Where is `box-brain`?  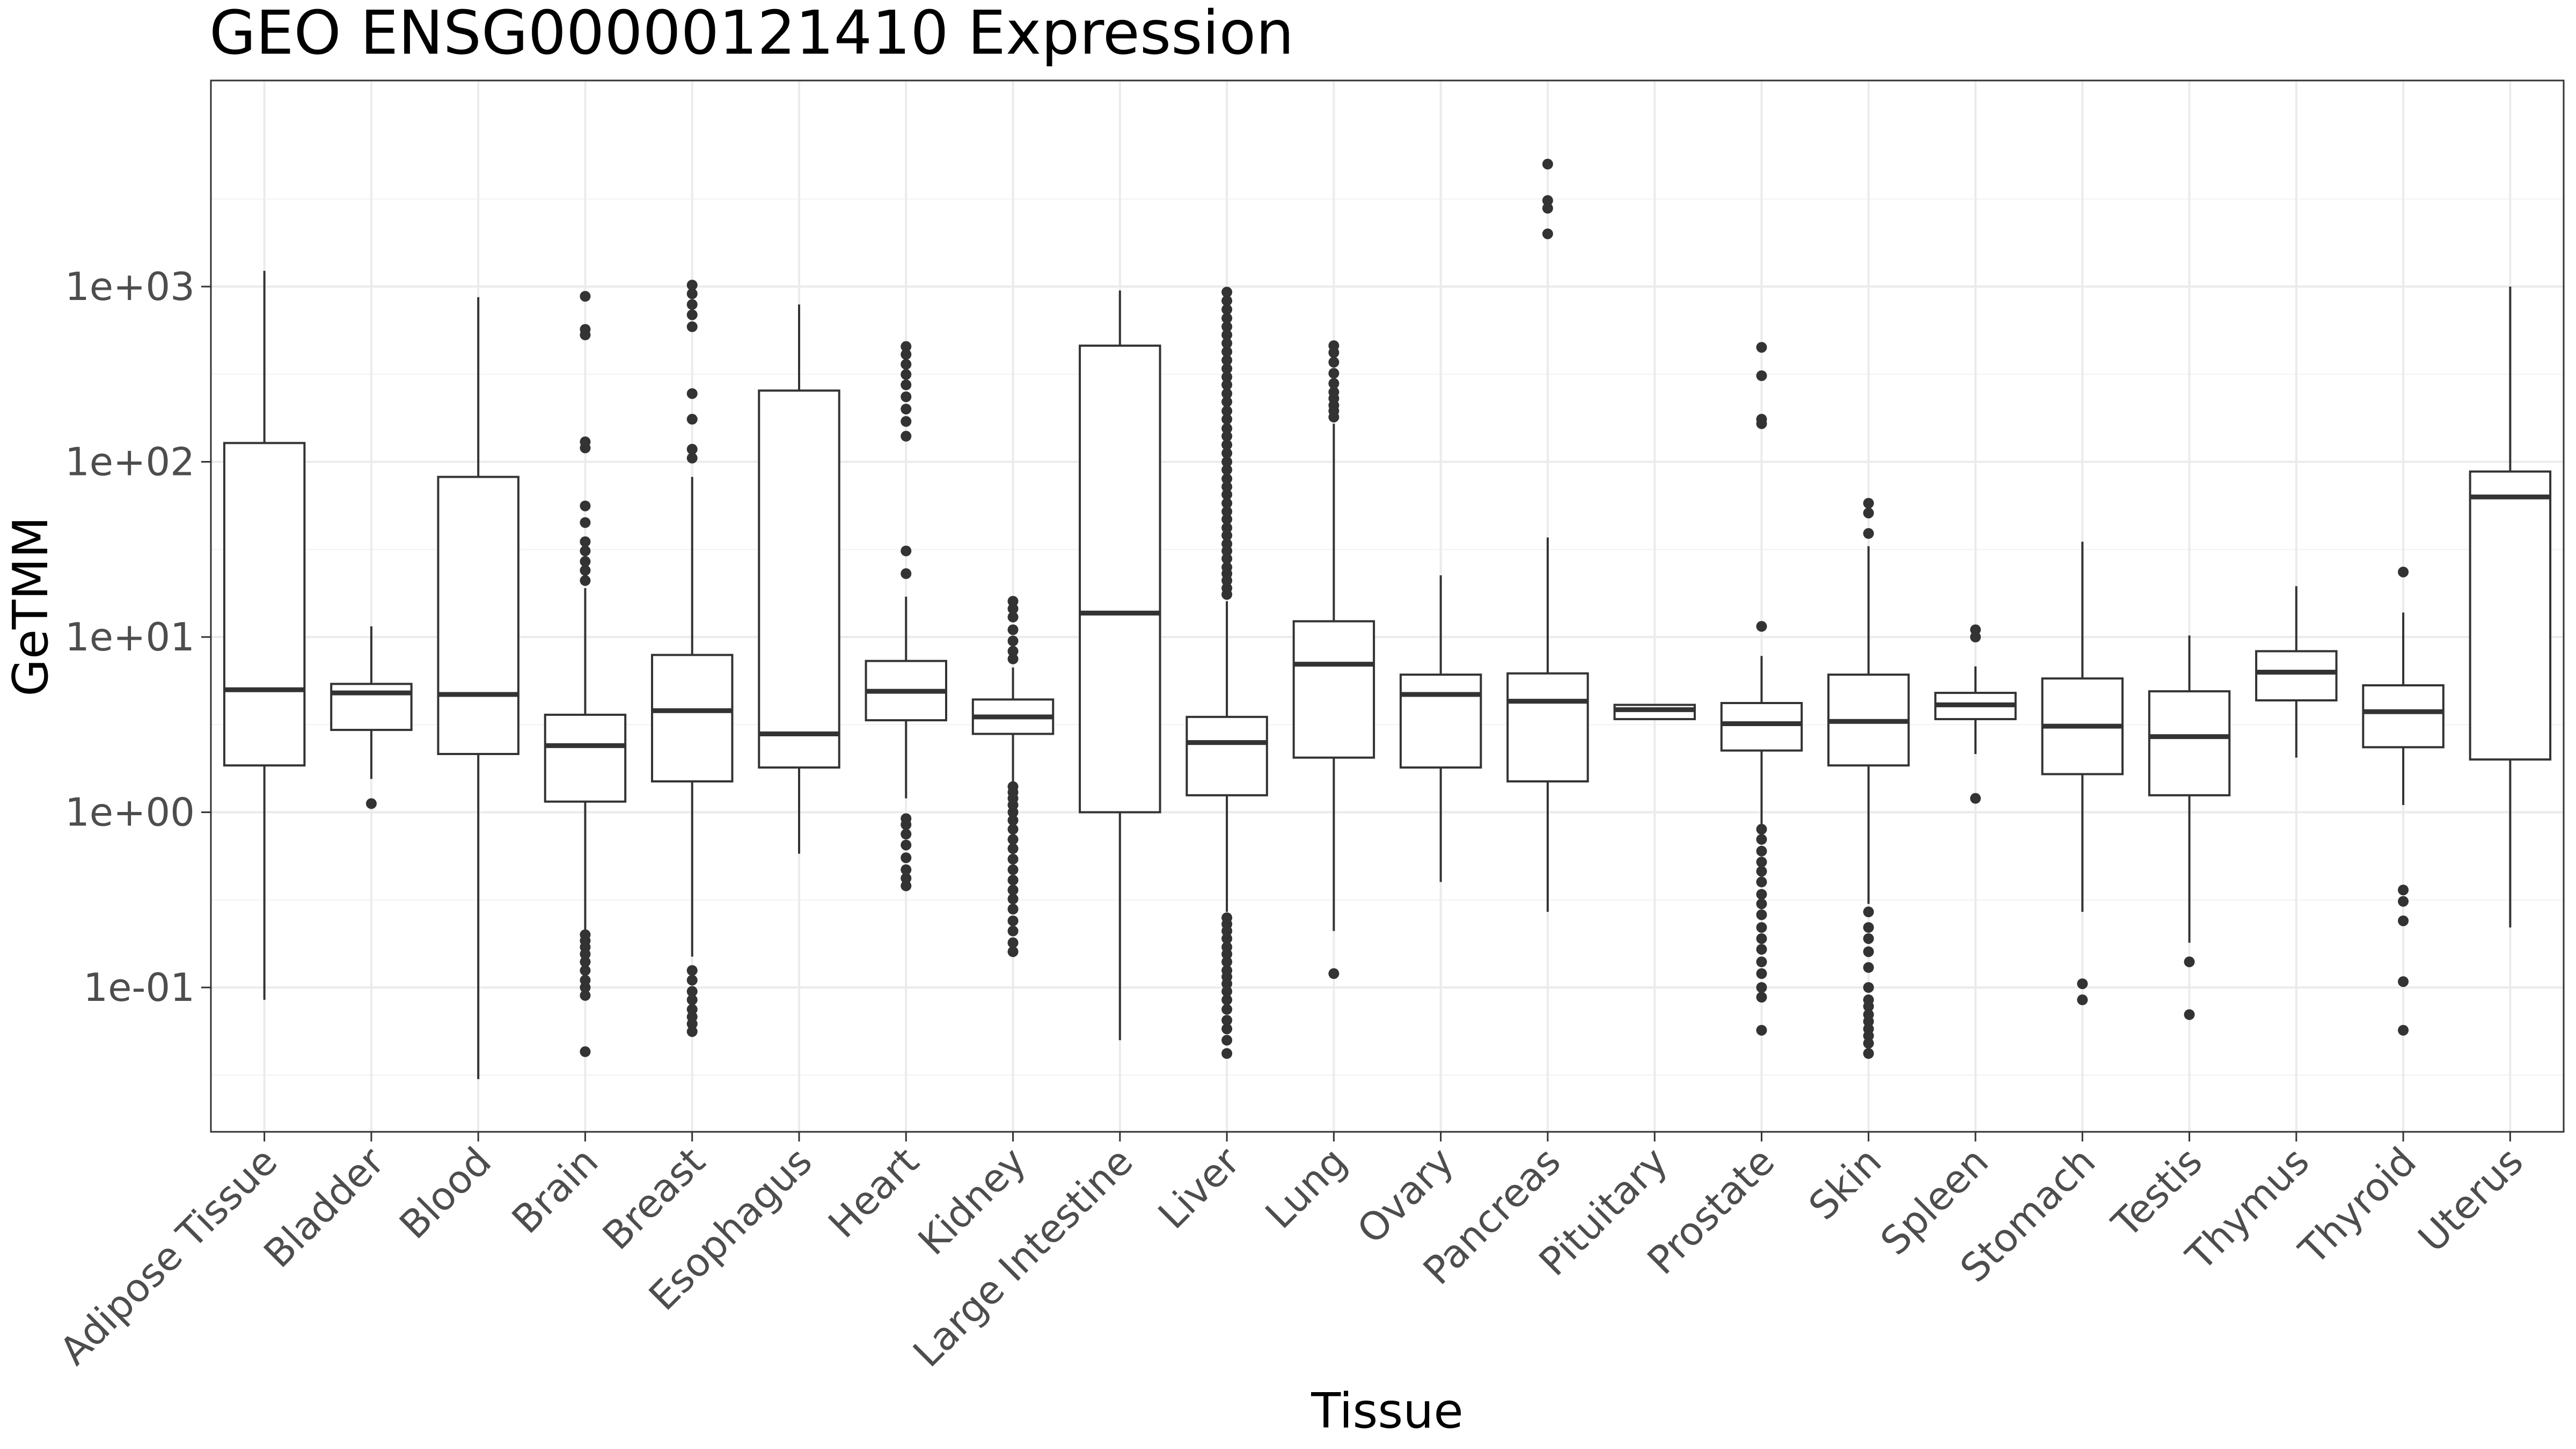 box-brain is located at coordinates (585, 674).